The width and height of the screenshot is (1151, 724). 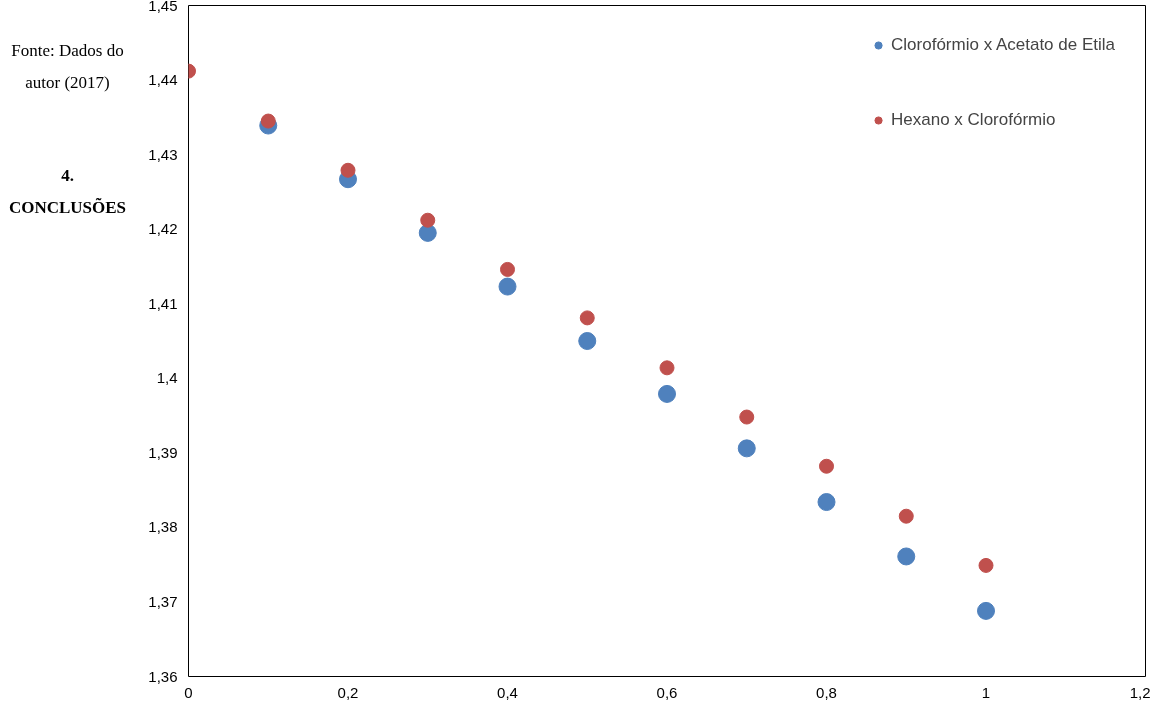 I want to click on y-tick-label: 1,41, so click(x=163, y=303).